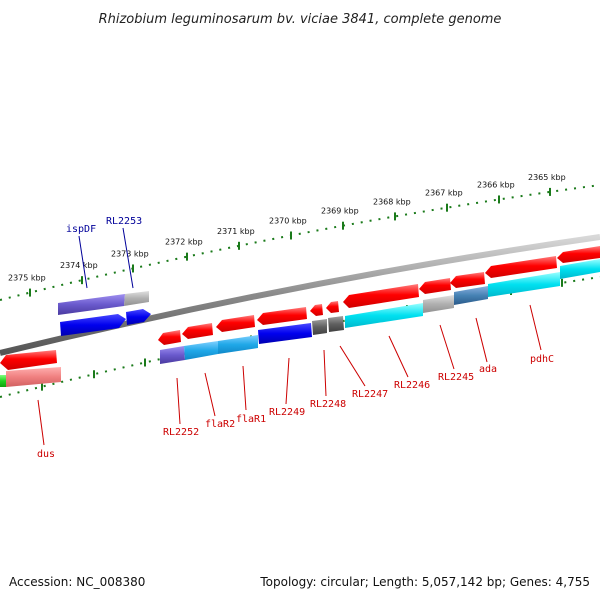  I want to click on gene-label-flaR1: flaR1, so click(251, 419).